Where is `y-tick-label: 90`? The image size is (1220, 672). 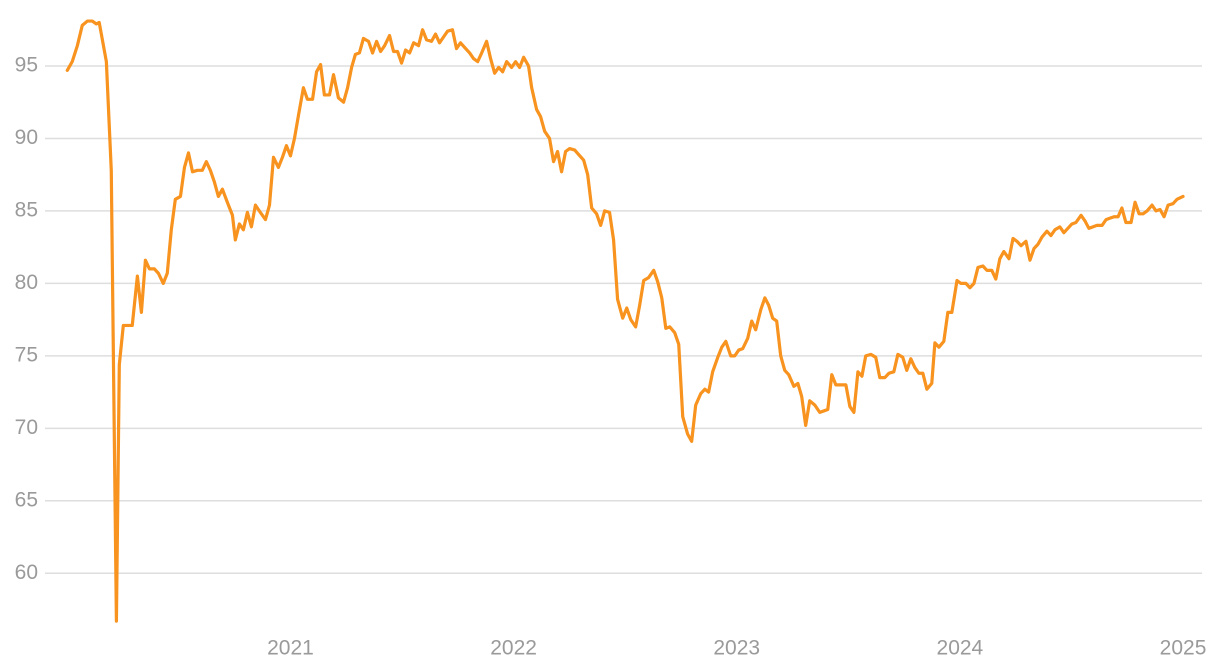 y-tick-label: 90 is located at coordinates (26, 137).